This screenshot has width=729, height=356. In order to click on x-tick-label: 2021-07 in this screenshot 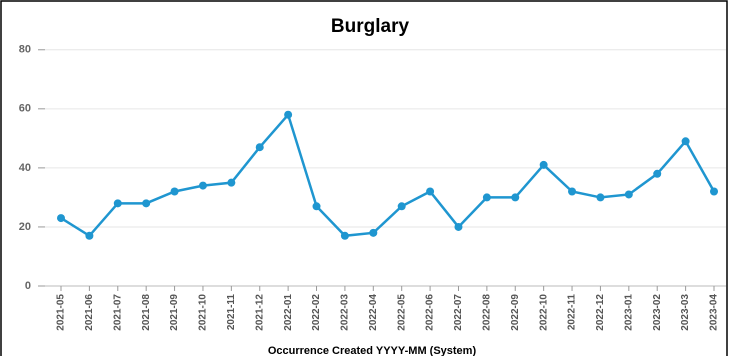, I will do `click(117, 312)`.